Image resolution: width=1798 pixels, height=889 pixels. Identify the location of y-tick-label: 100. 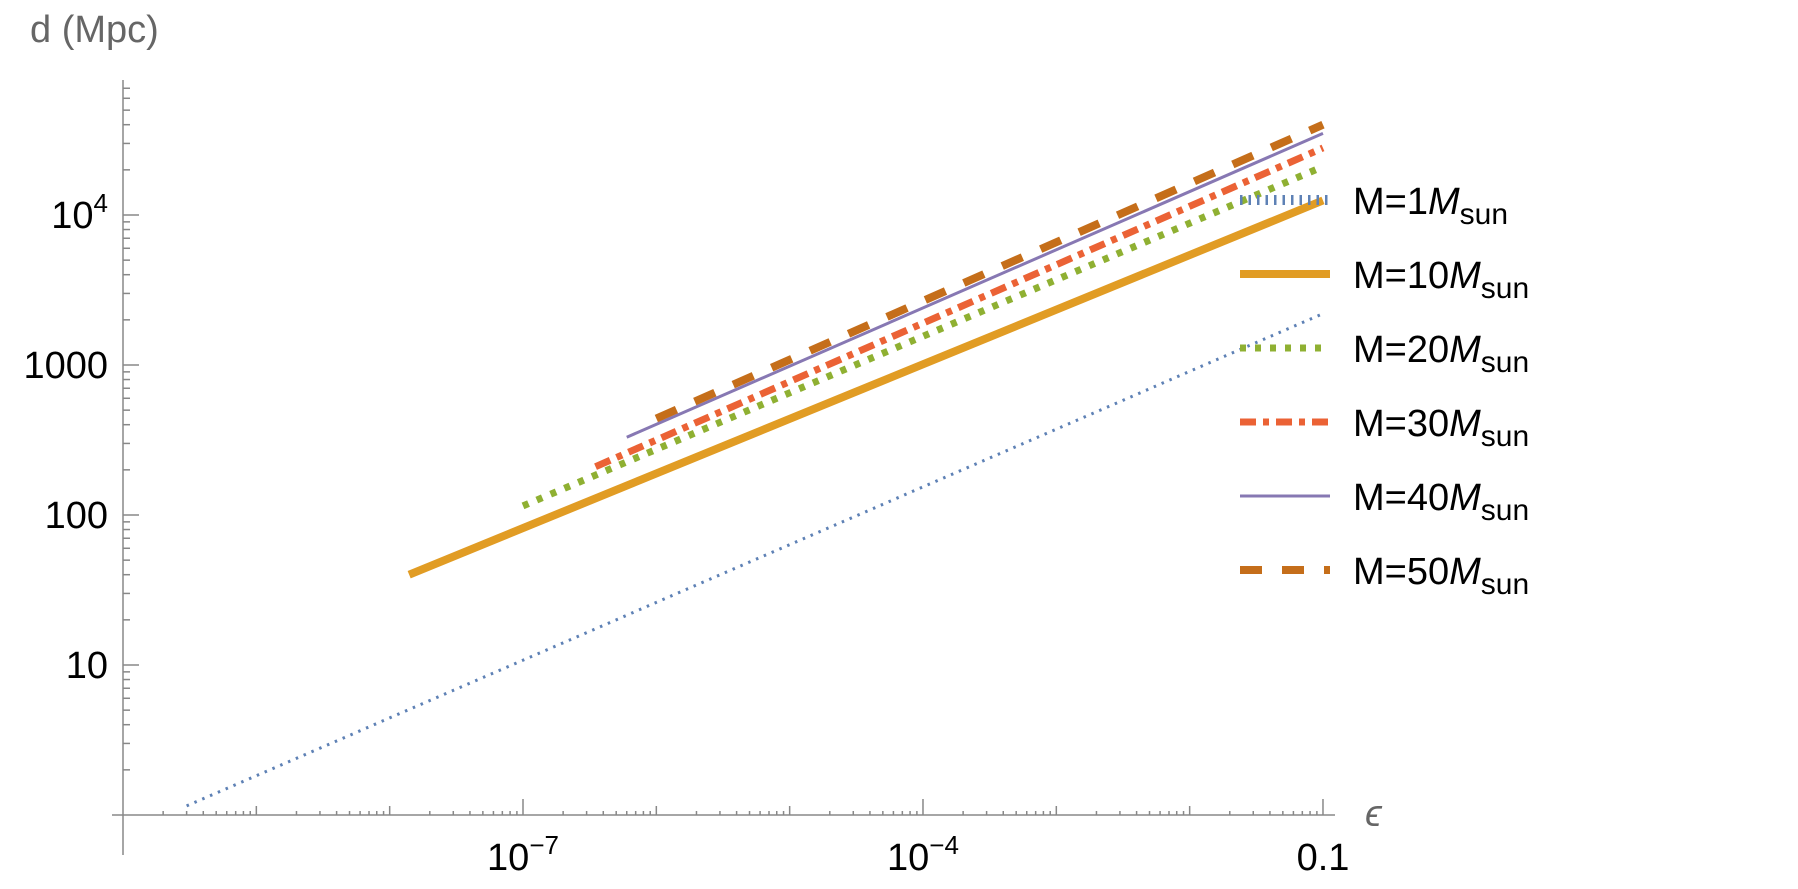
(76, 516).